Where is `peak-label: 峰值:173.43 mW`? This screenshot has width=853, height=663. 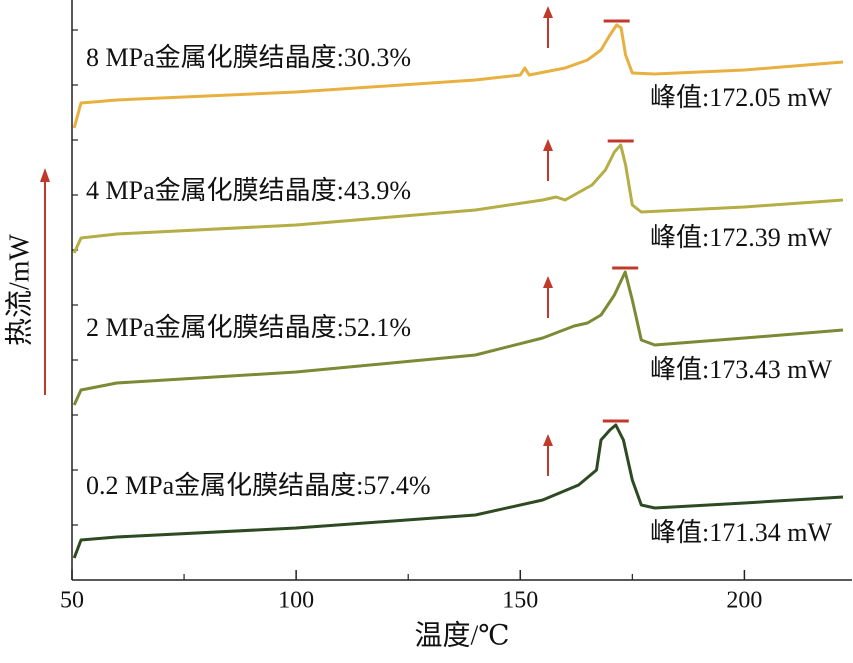
peak-label: 峰值:173.43 mW is located at coordinates (741, 369).